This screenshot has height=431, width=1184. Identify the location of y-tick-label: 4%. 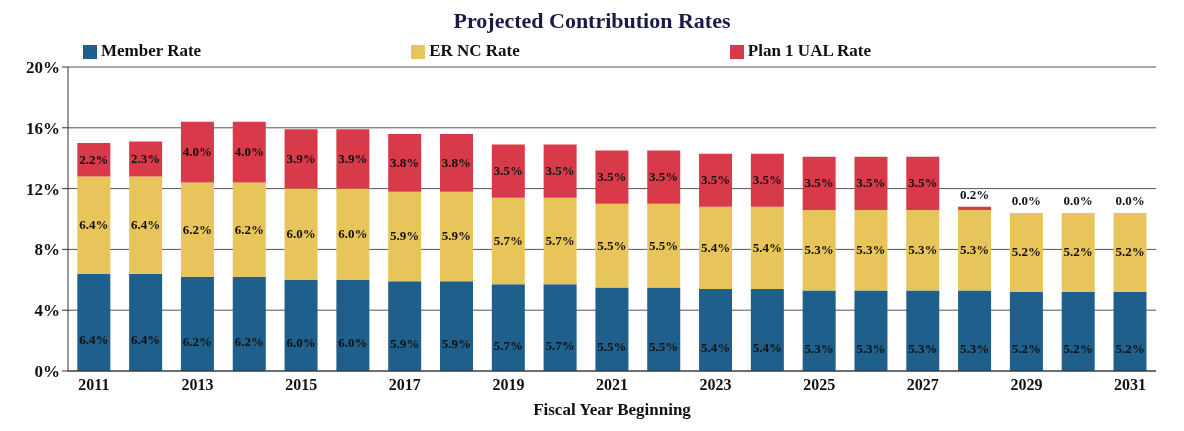
(47, 311).